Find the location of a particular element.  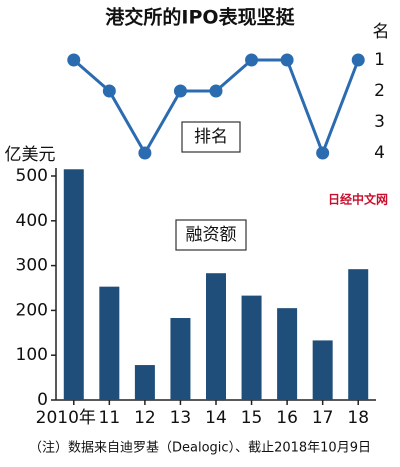

x-tick-label: 2010年 is located at coordinates (66, 418).